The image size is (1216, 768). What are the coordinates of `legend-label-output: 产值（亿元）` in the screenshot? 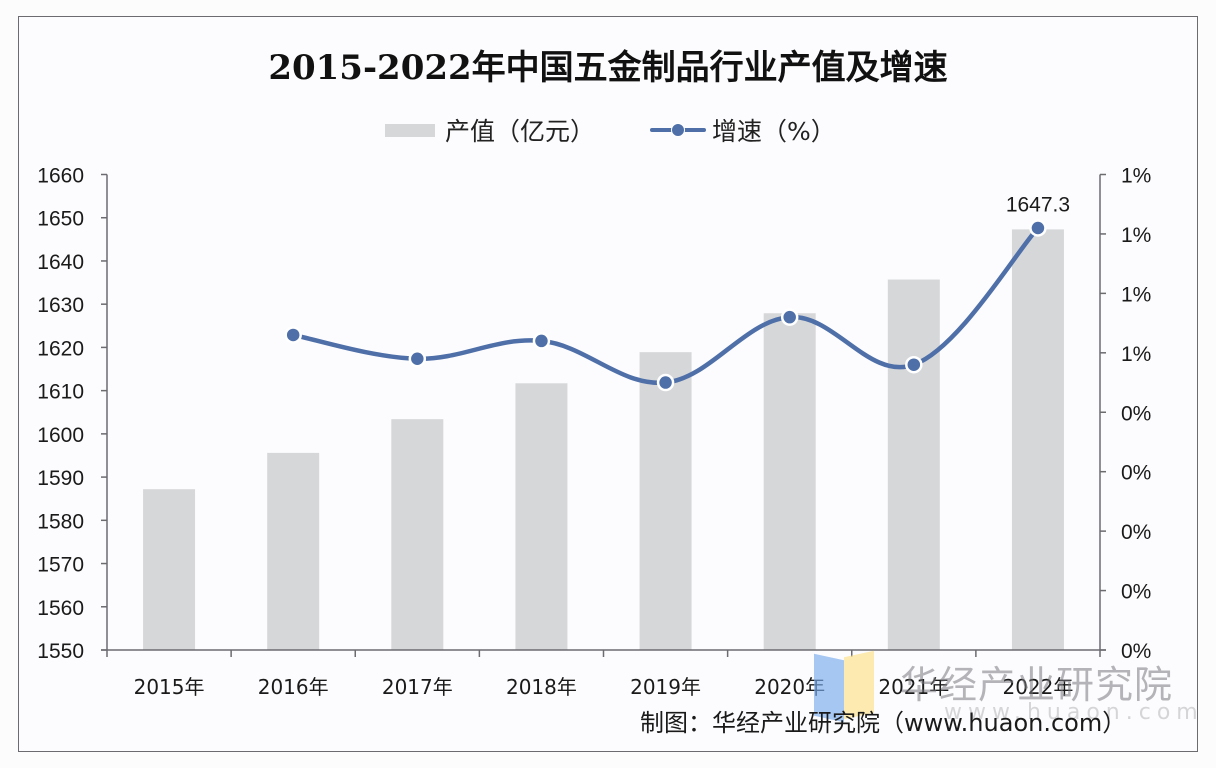 It's located at (520, 131).